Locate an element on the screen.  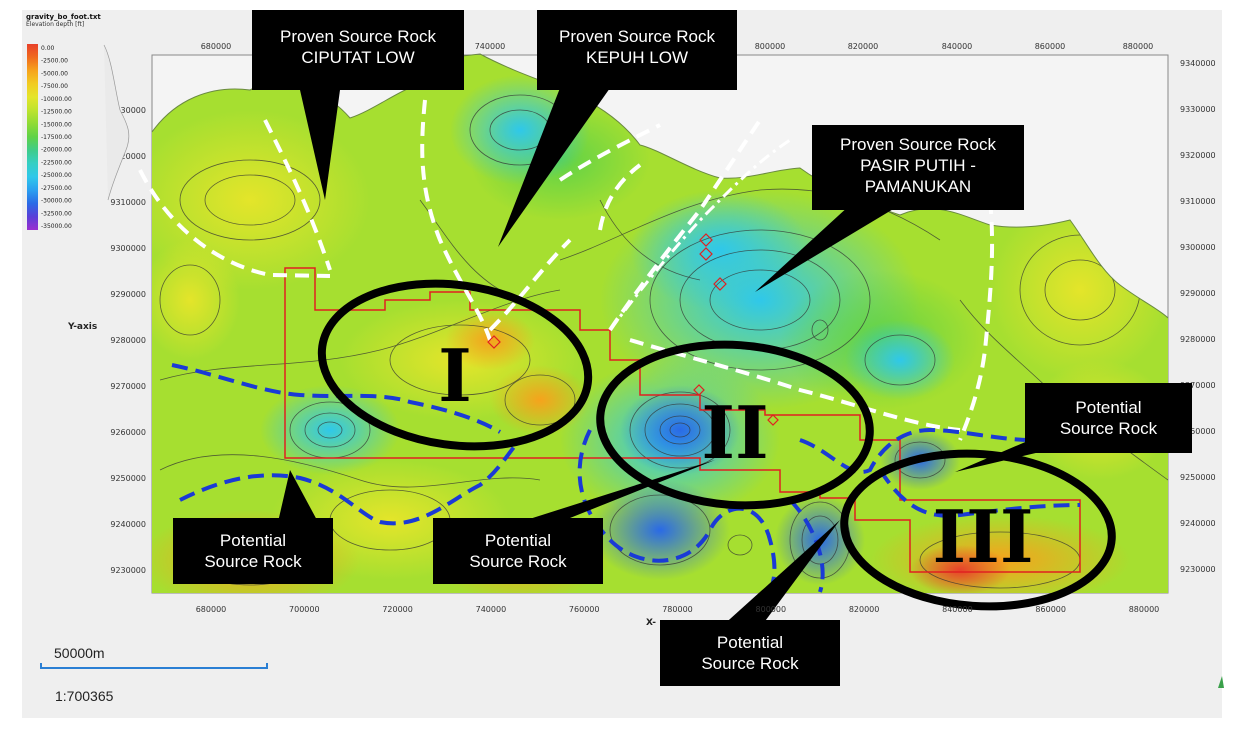
x-axis-label: X- is located at coordinates (651, 623).